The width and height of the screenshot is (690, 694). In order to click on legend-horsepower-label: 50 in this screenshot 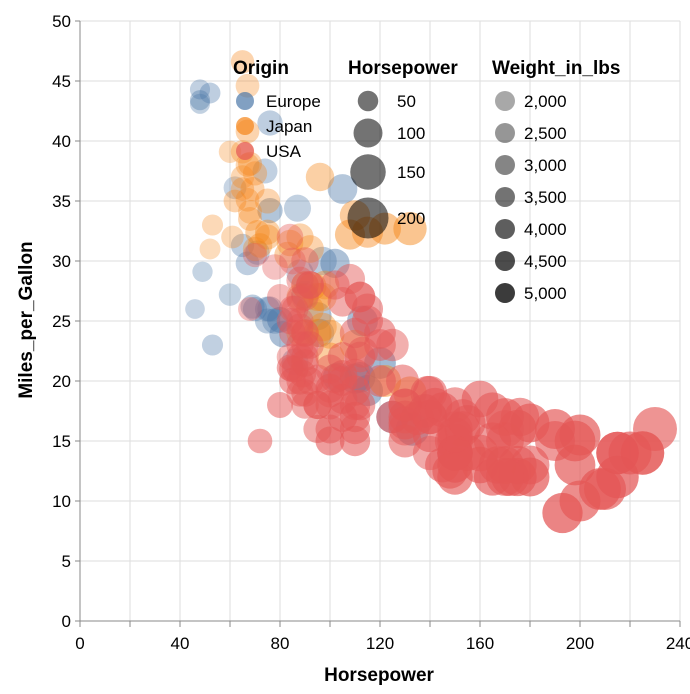, I will do `click(406, 101)`.